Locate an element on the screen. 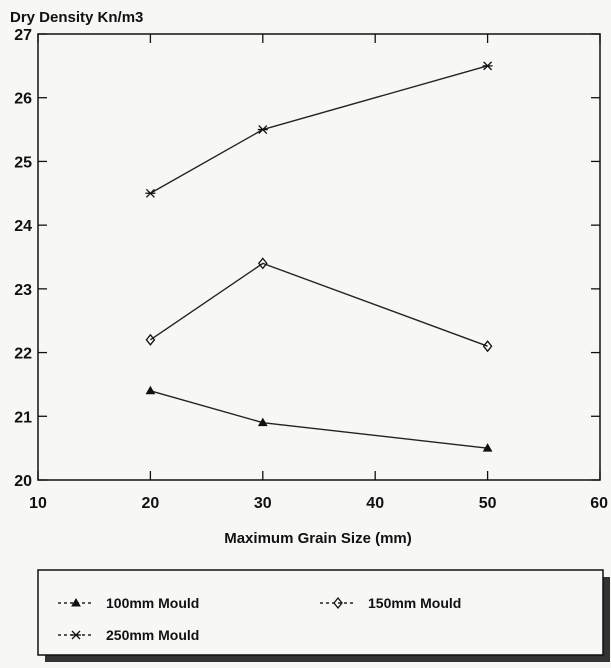 The image size is (611, 668). x-tick-label: 40 is located at coordinates (375, 503).